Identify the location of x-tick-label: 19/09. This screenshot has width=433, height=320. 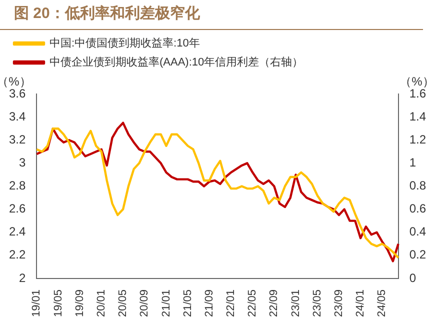
(80, 303).